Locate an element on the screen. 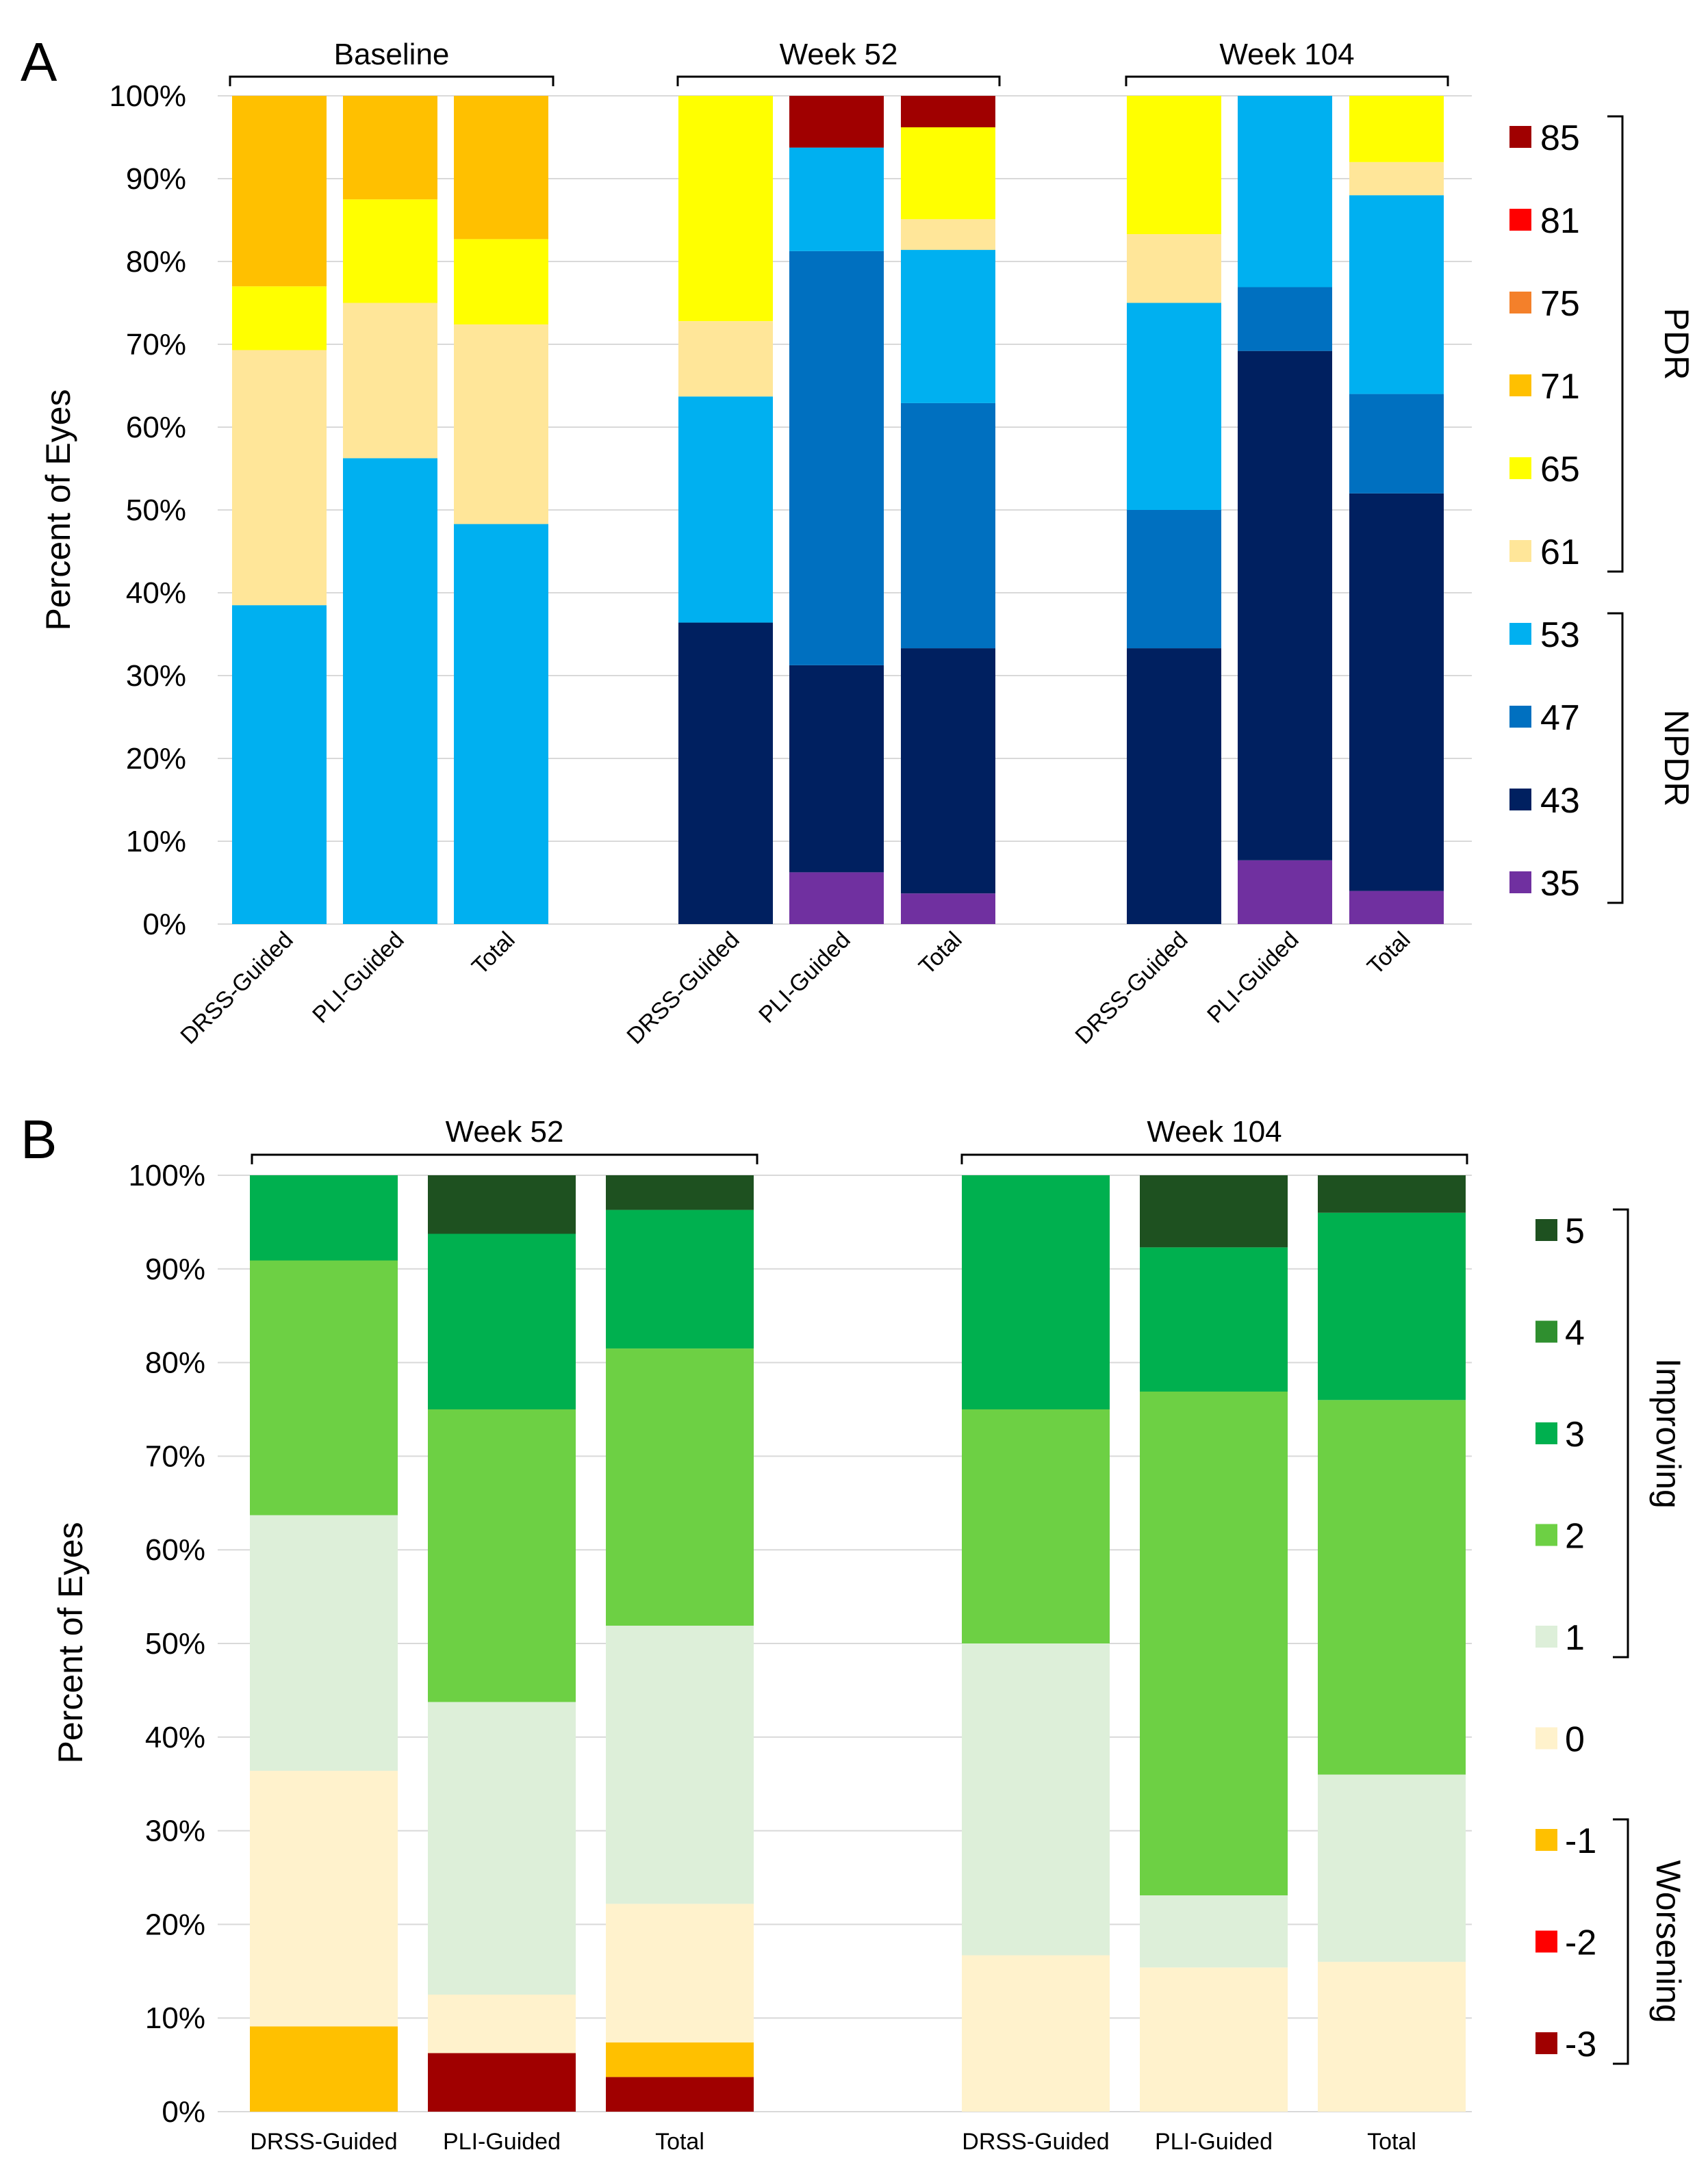  bracket-label: PDR is located at coordinates (1676, 344).